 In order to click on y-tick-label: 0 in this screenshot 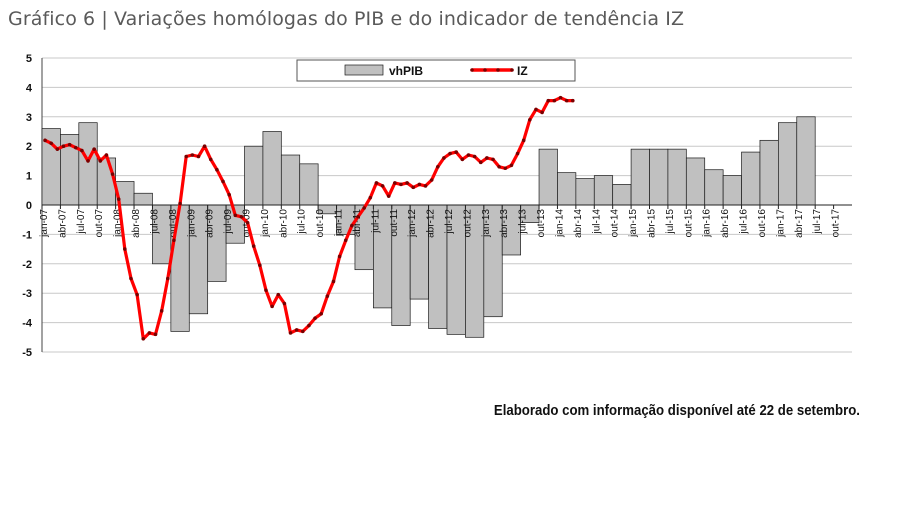, I will do `click(29, 206)`.